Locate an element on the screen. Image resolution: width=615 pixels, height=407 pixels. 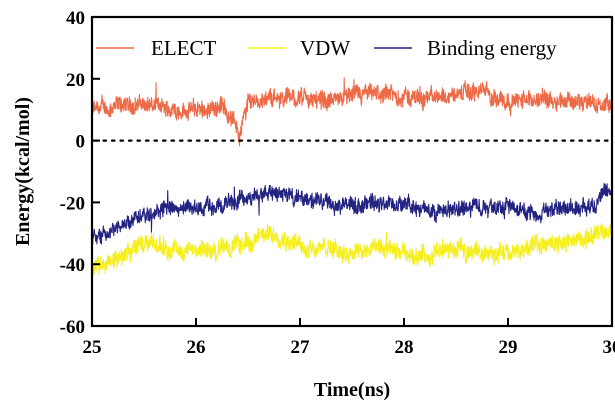
y-tick-label: 20 is located at coordinates (75, 80).